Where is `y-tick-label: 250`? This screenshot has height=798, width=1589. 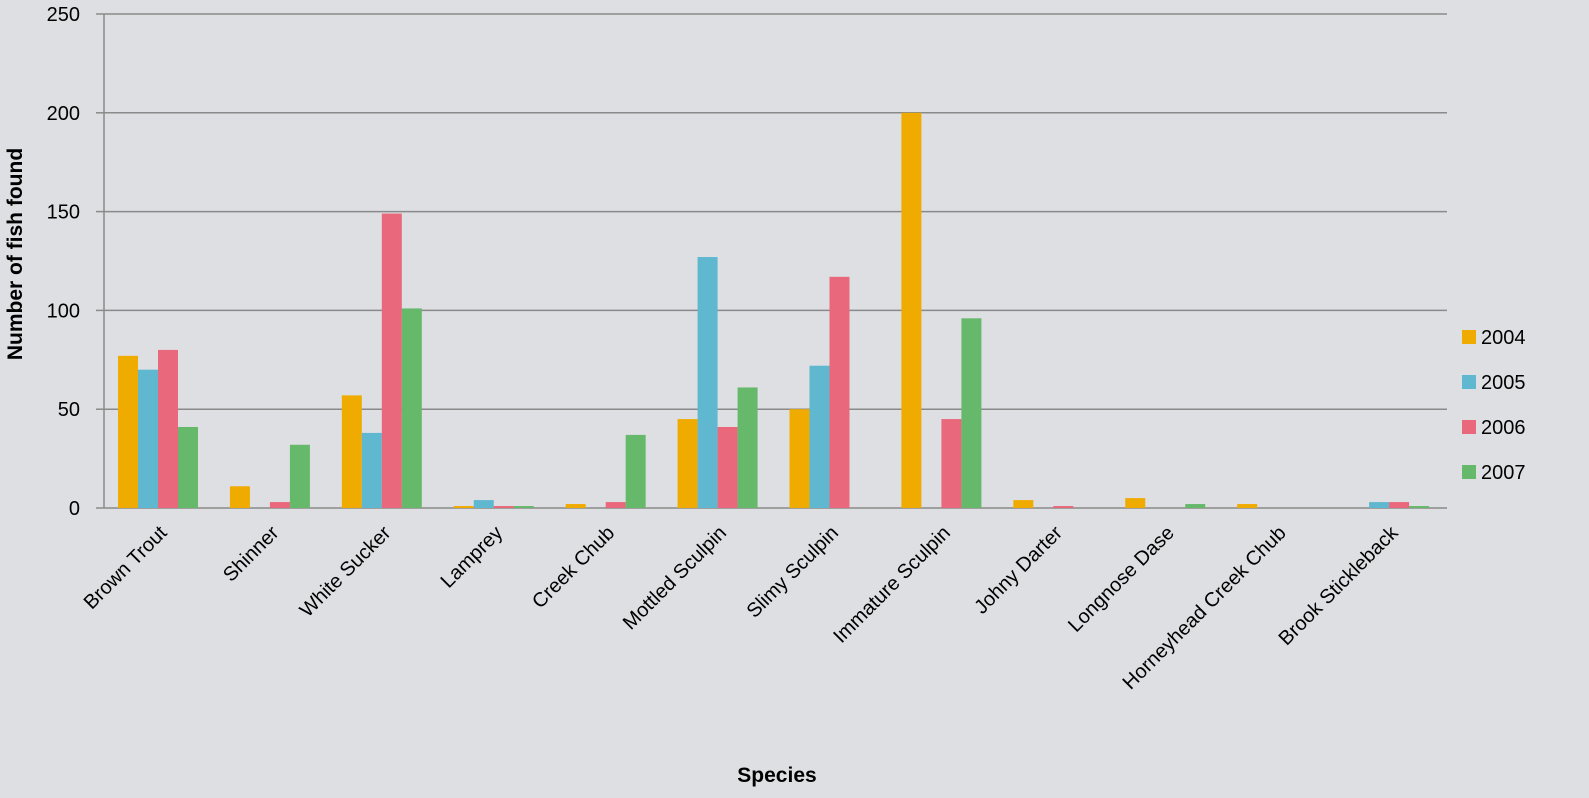 y-tick-label: 250 is located at coordinates (63, 15).